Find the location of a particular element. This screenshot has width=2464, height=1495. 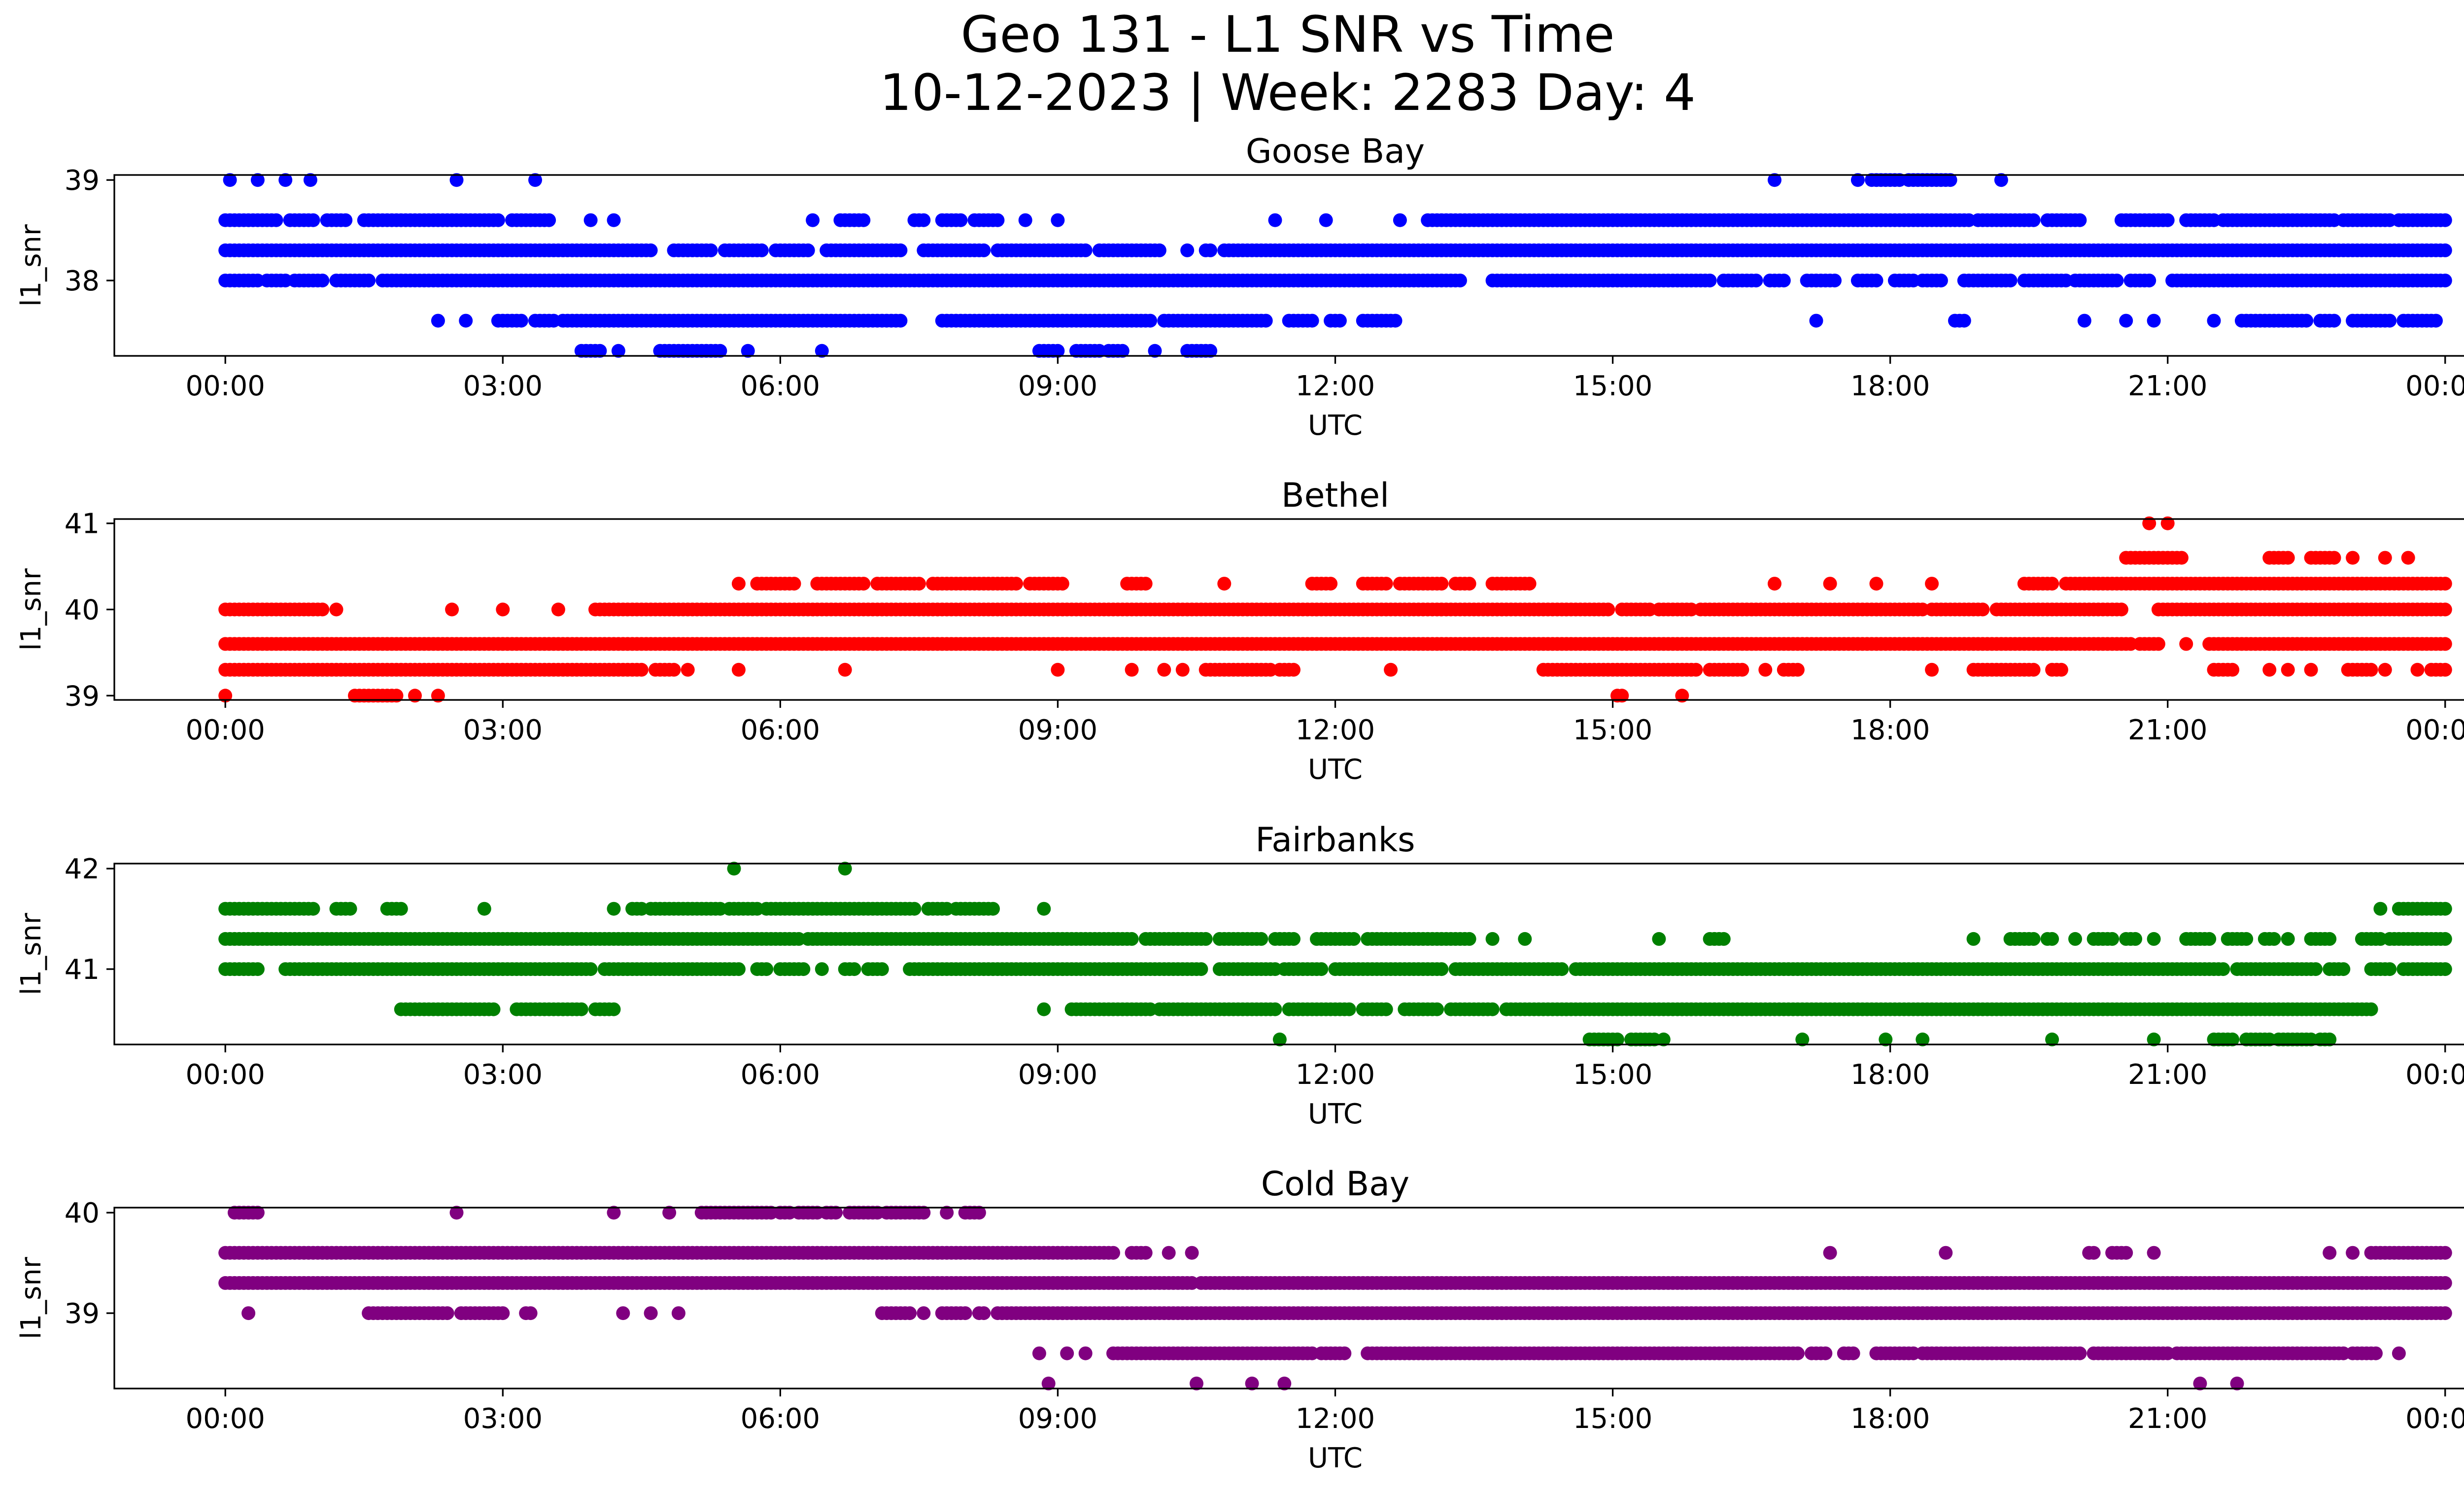

figure-title-line2: 10-12-2023 | Week: 2283 Day: 4 is located at coordinates (1288, 93).